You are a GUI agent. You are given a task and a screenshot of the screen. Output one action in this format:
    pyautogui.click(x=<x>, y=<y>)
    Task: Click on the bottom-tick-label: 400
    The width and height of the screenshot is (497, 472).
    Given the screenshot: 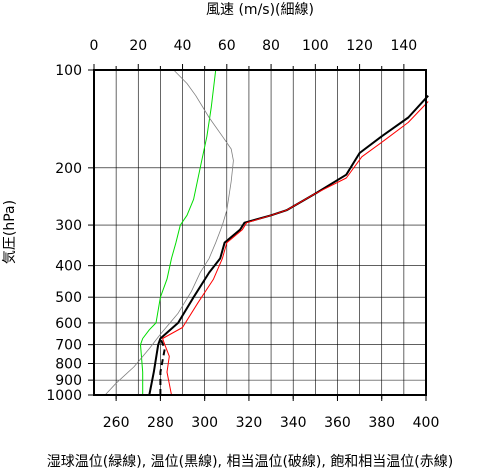 What is the action you would take?
    pyautogui.click(x=426, y=423)
    